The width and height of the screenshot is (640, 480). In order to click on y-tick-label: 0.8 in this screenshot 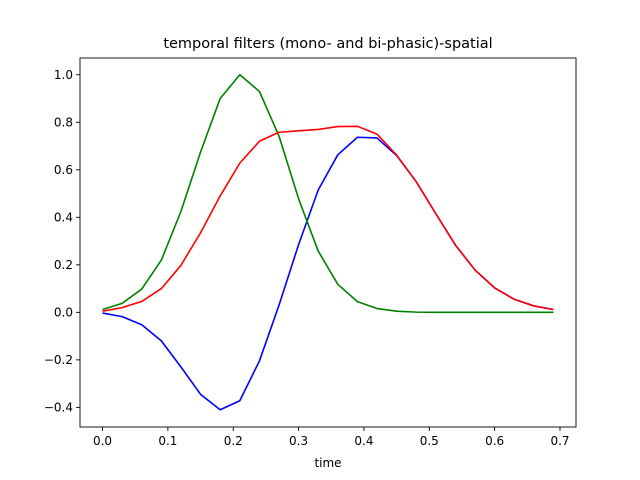, I will do `click(63, 122)`.